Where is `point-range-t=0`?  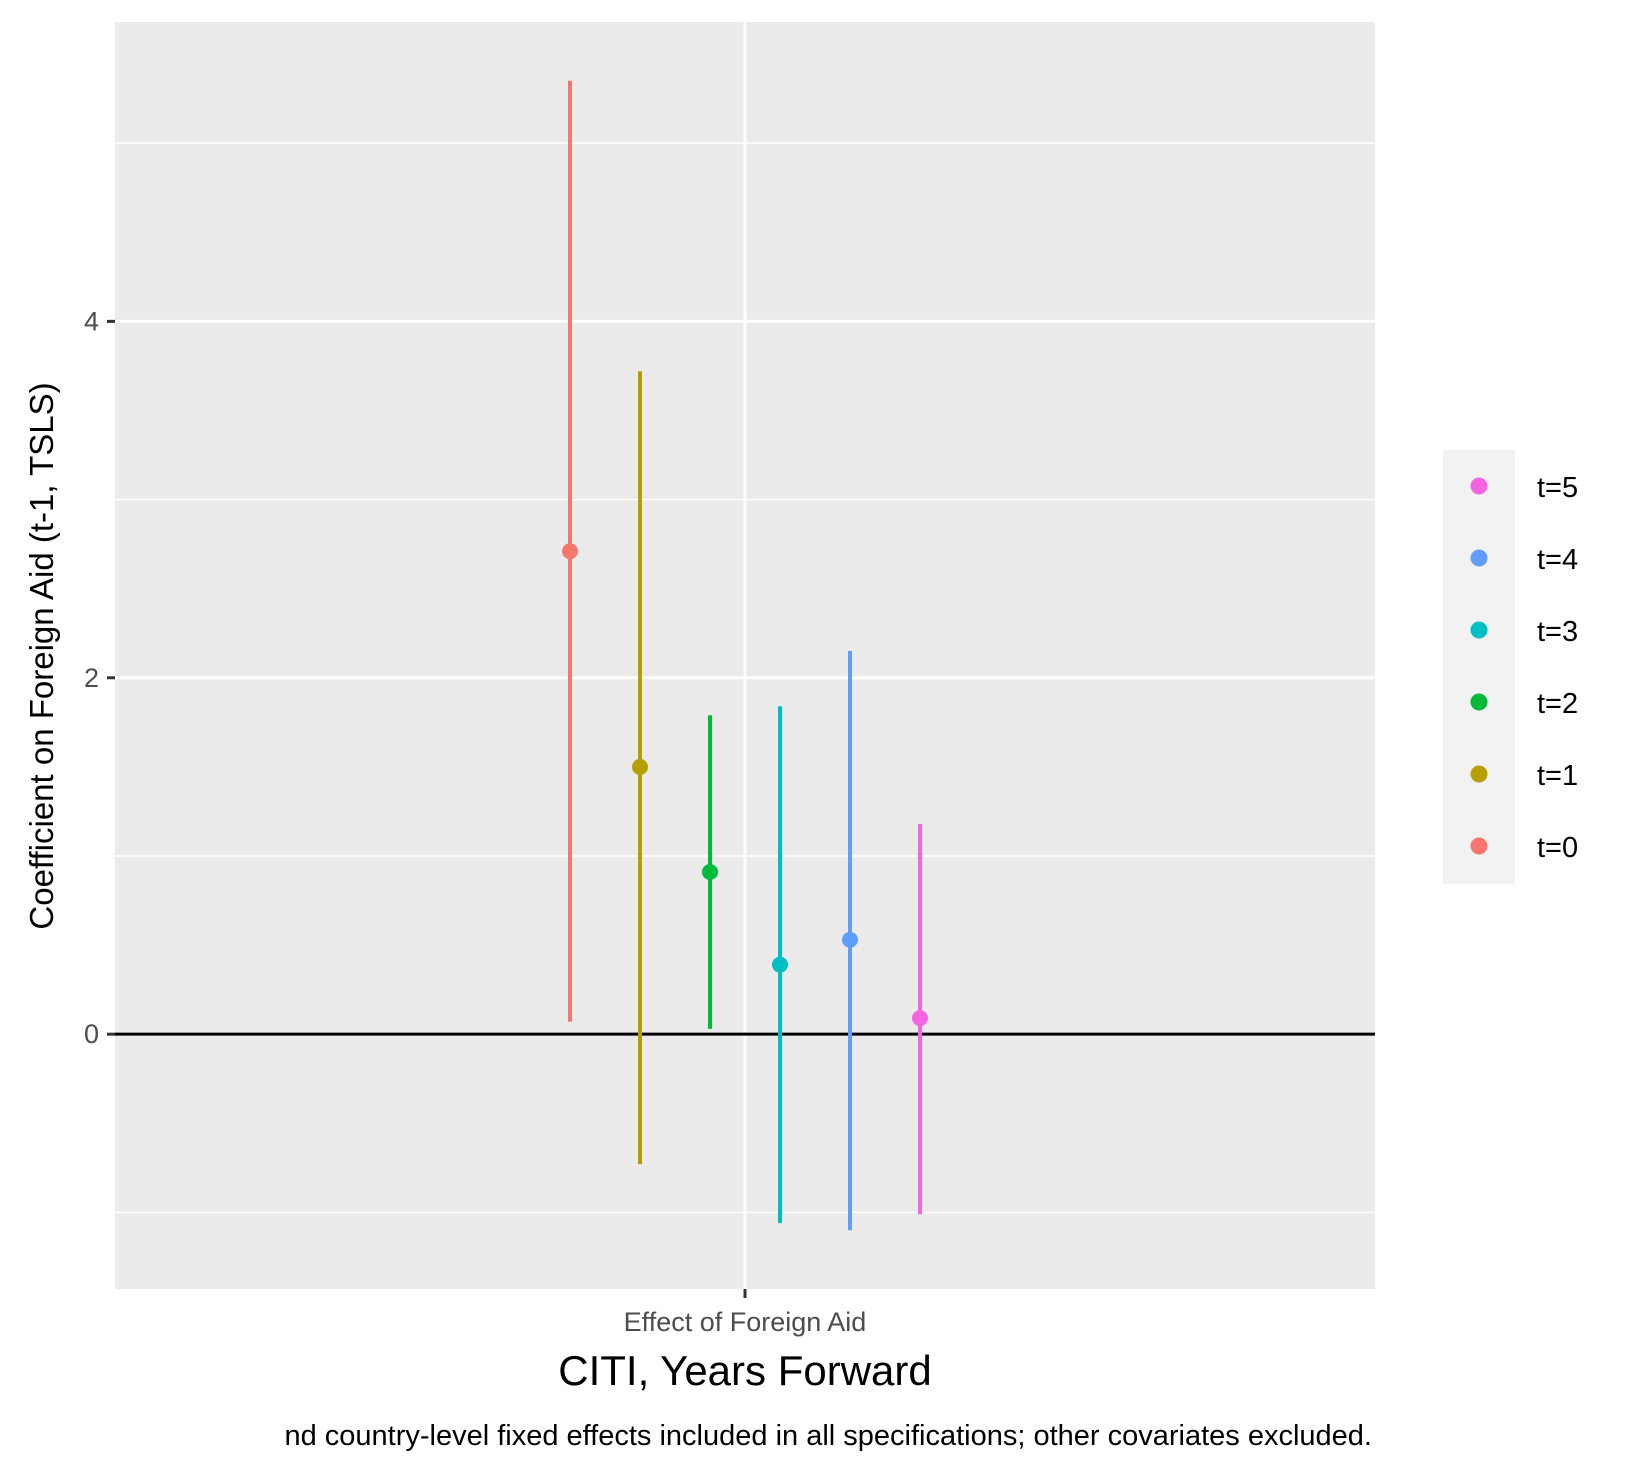 point-range-t=0 is located at coordinates (570, 551).